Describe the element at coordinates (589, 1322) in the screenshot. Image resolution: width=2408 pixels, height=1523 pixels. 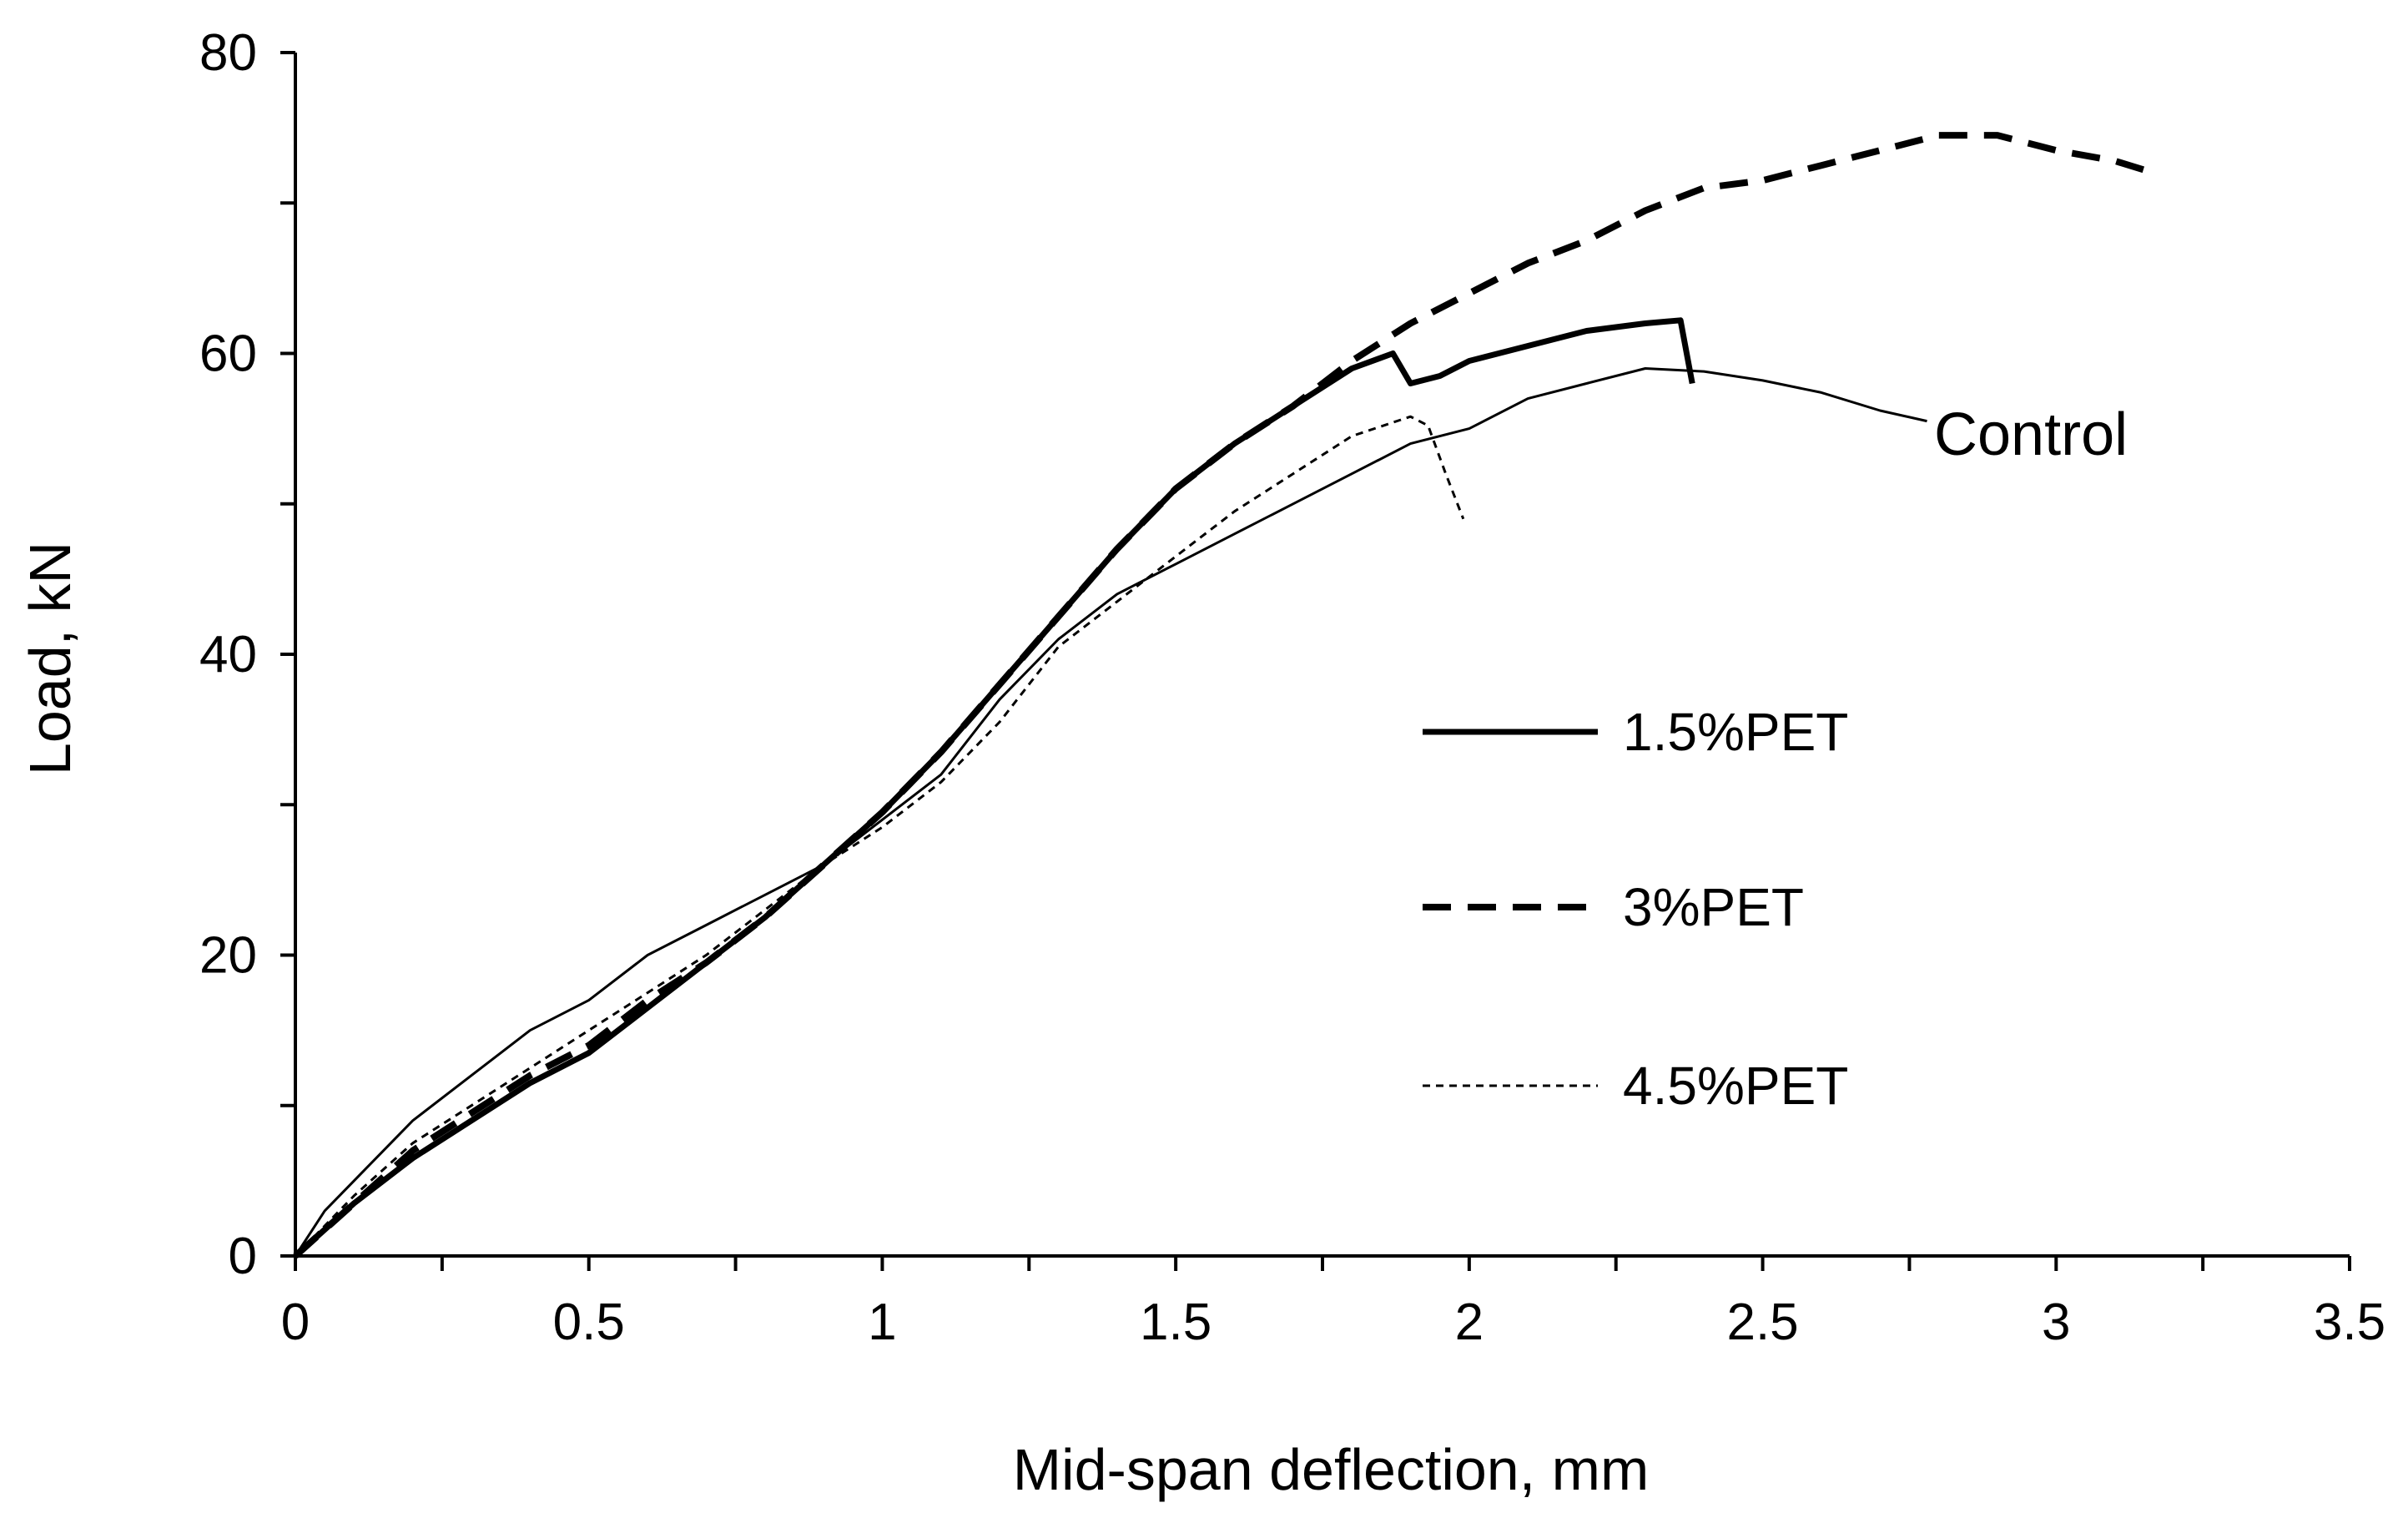
I see `x-tick-label: 0.5` at that location.